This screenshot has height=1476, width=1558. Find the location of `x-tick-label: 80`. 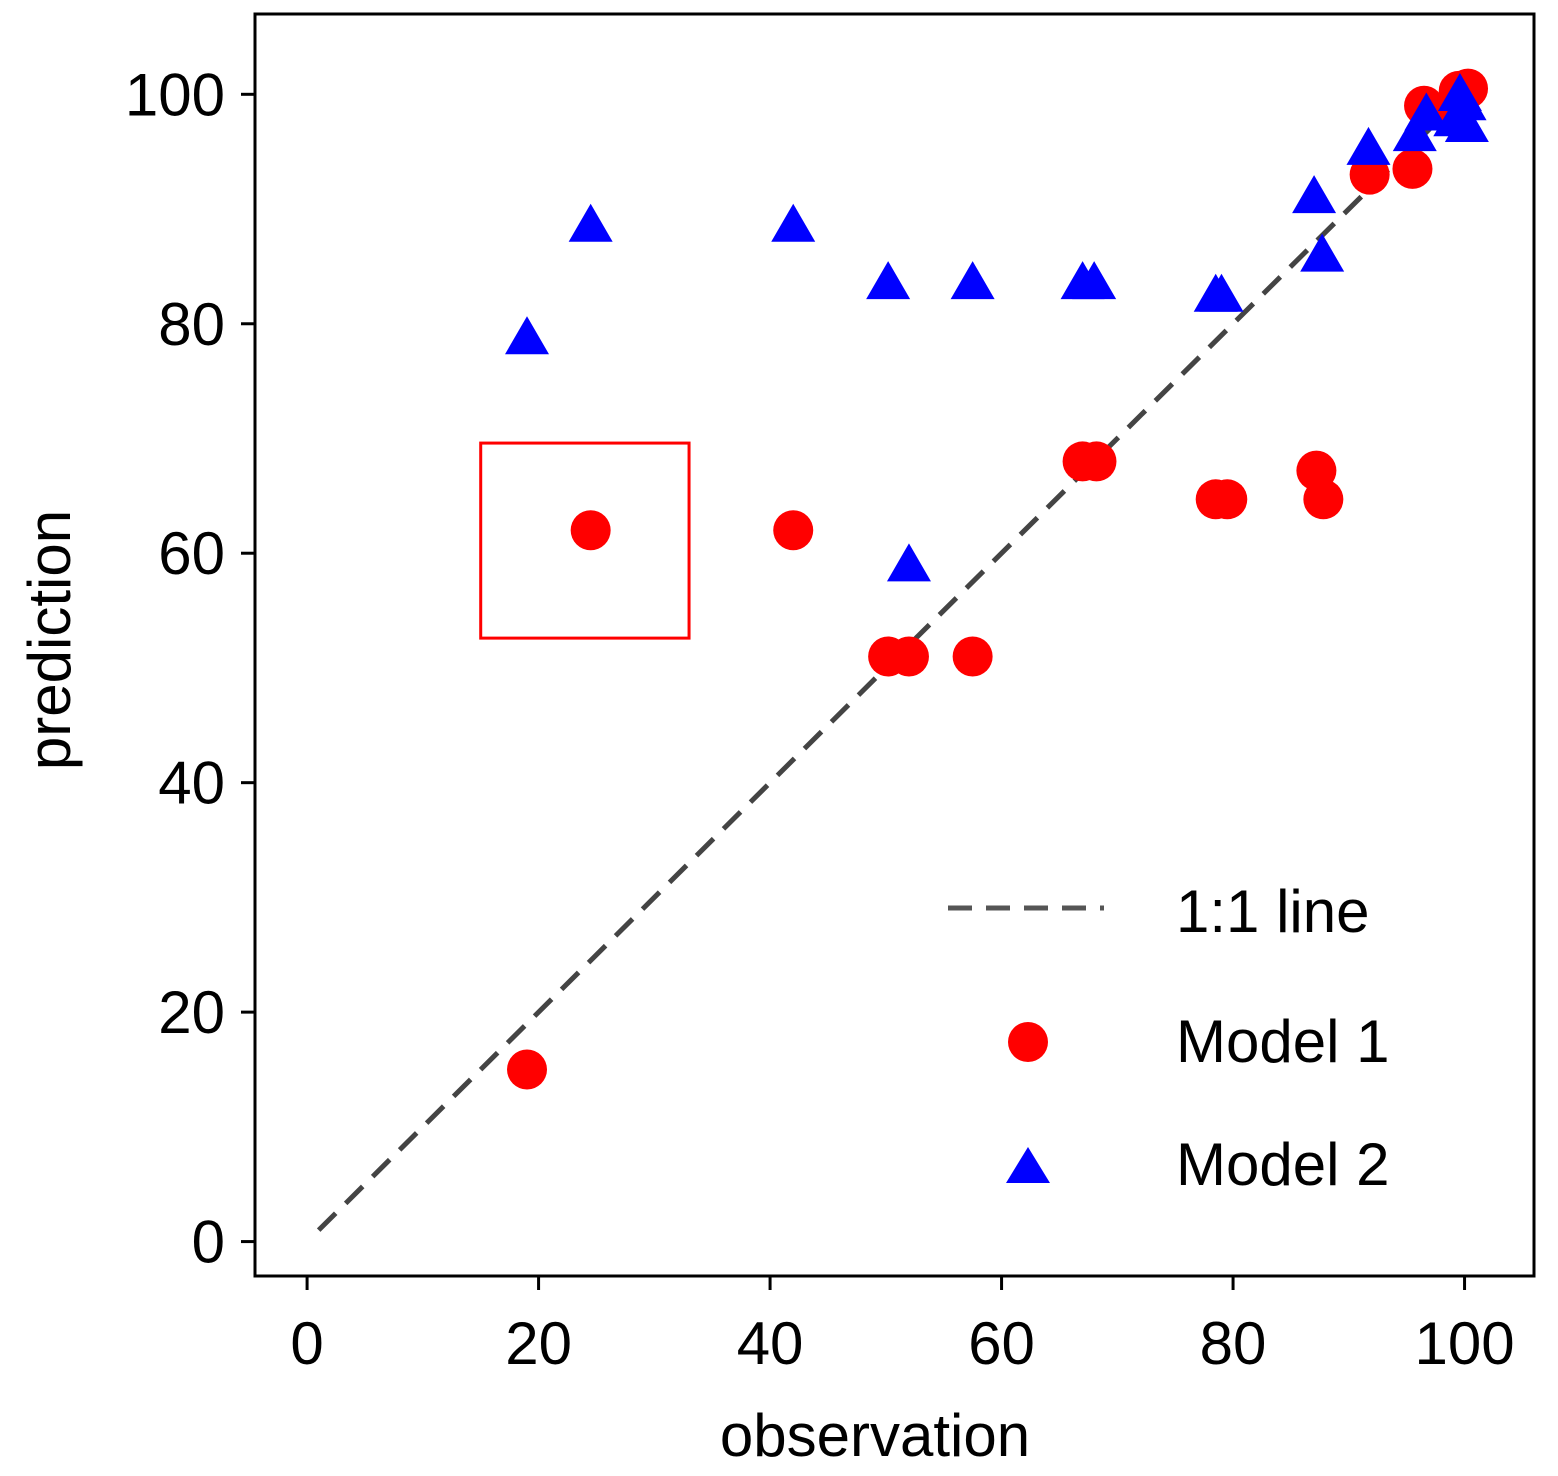

x-tick-label: 80 is located at coordinates (1233, 1343).